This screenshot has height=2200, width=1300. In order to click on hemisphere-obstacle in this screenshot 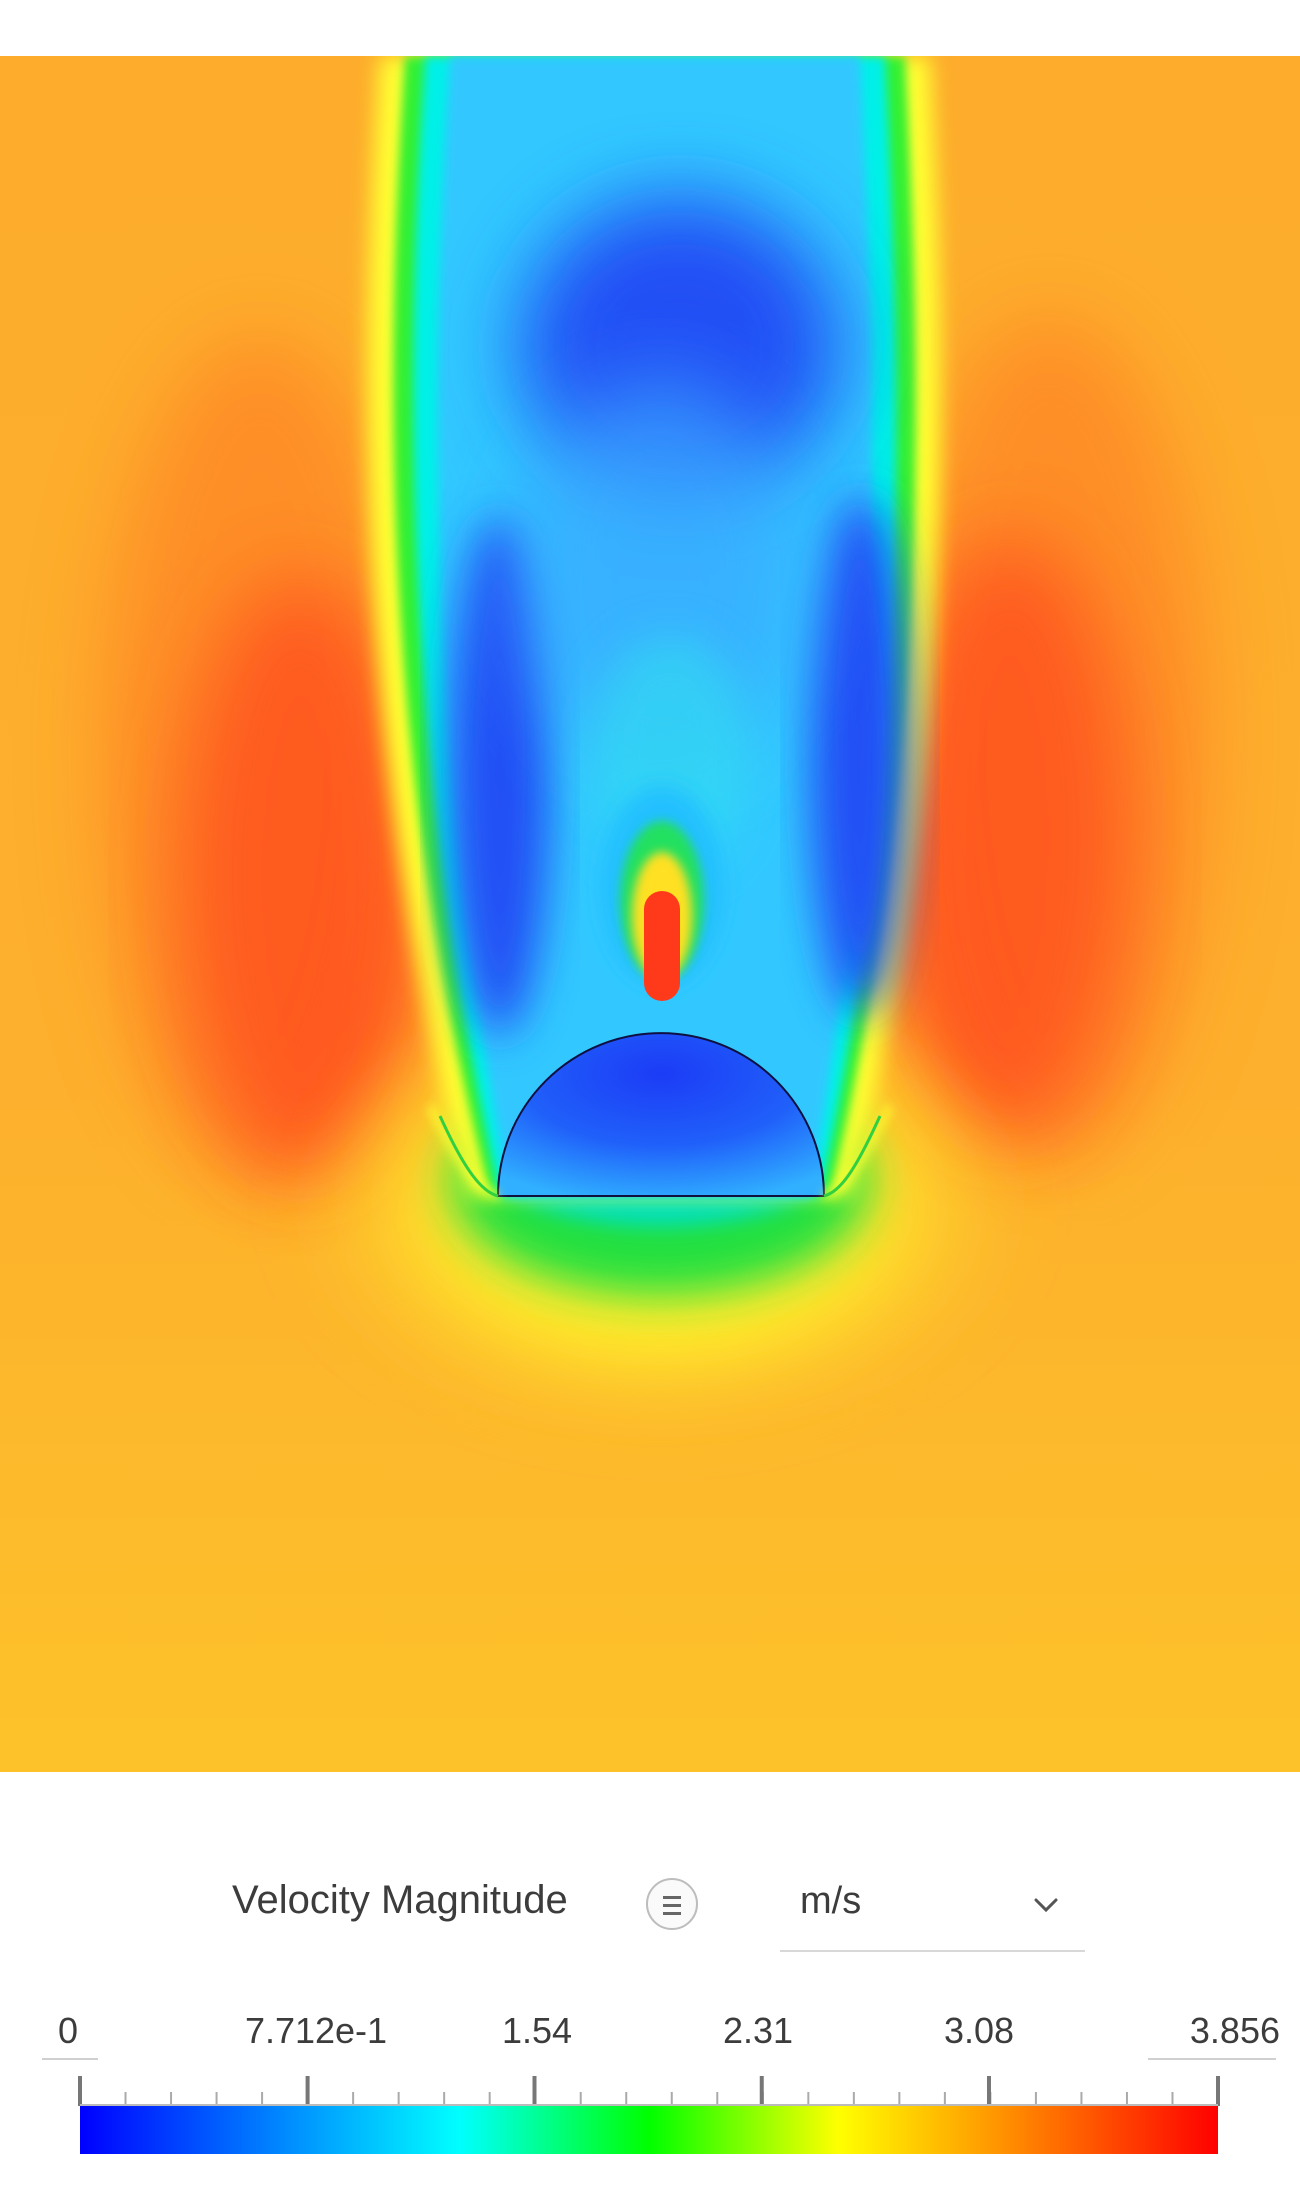, I will do `click(661, 1114)`.